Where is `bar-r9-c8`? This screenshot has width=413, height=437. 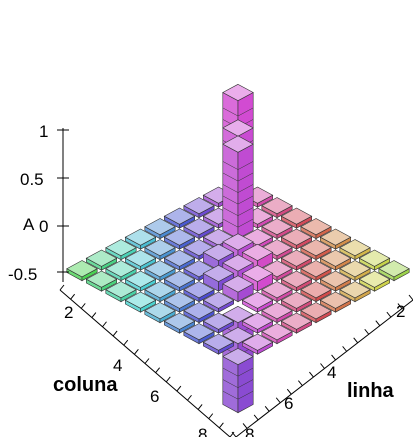 bar-r9-c8 is located at coordinates (257, 344).